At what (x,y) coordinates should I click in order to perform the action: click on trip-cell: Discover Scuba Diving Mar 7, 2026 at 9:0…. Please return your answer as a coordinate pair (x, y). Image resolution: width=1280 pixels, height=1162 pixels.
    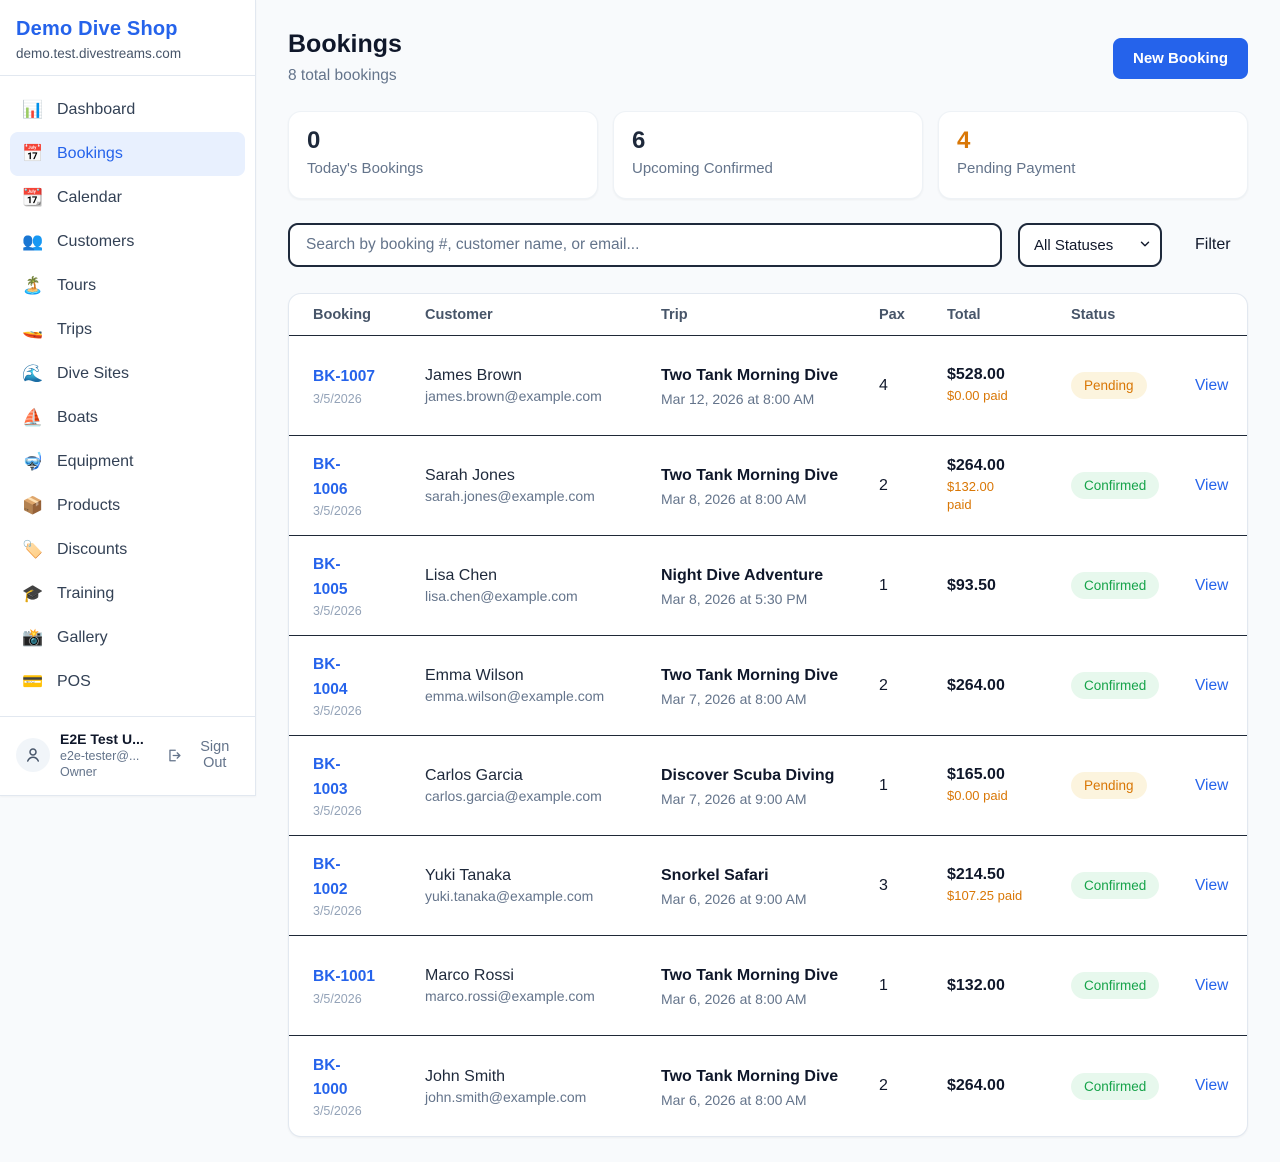
    Looking at the image, I should click on (770, 785).